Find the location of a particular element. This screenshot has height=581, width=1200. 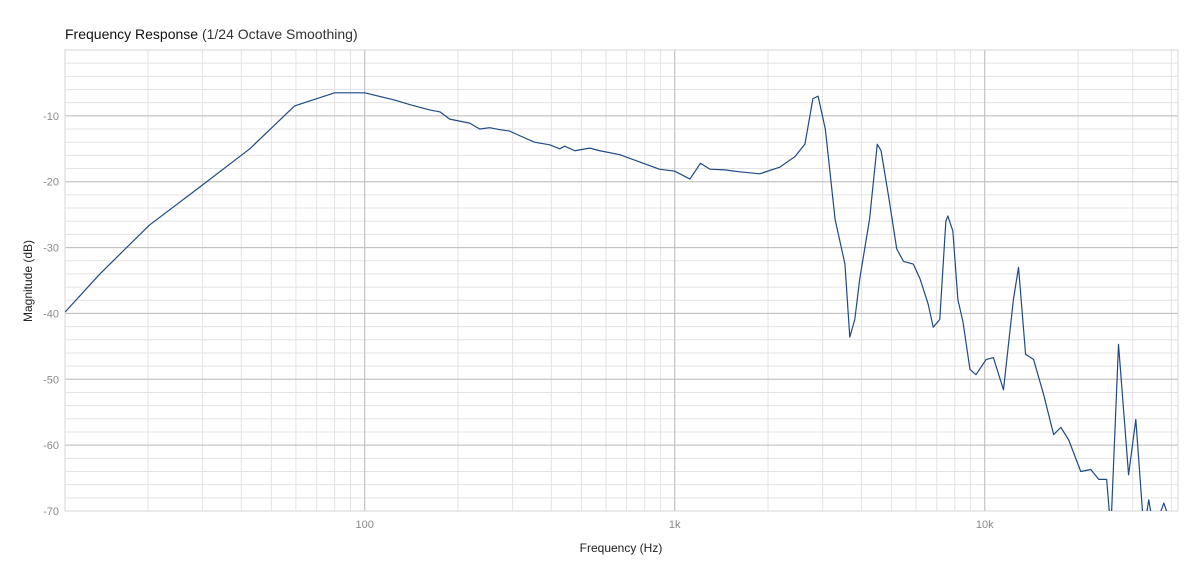

y-tick-label: -40 is located at coordinates (51, 314).